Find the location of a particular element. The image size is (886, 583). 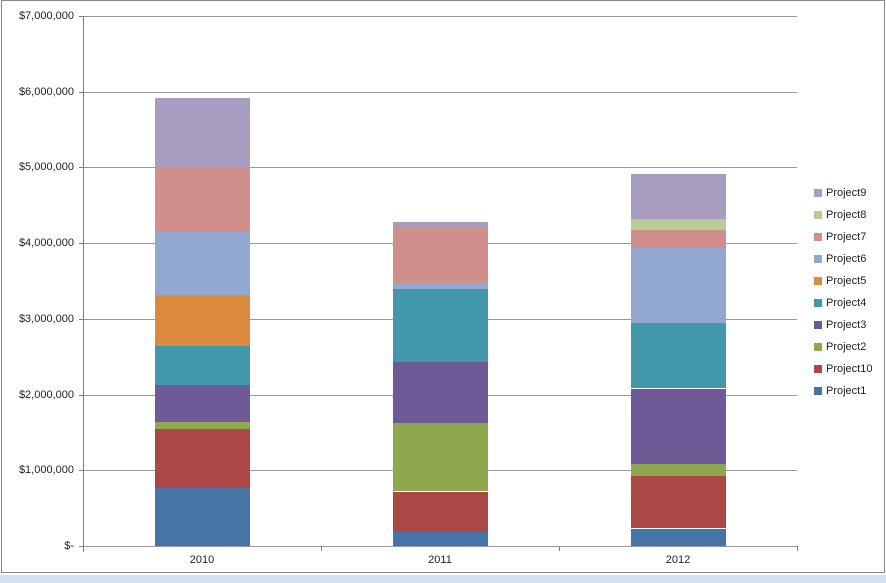

bar-segment-Project8-2012 is located at coordinates (678, 224).